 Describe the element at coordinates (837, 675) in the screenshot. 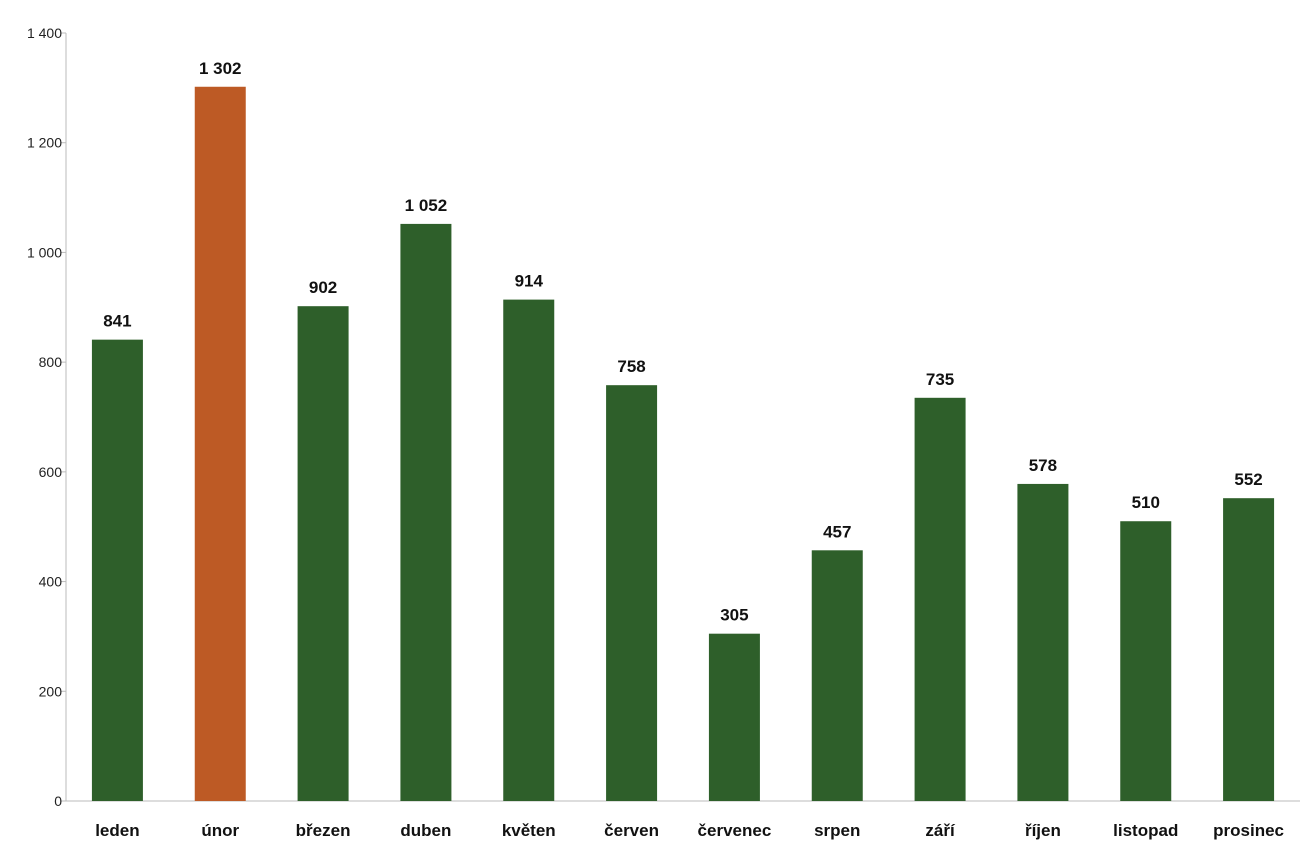

I see `bar-srpen` at that location.